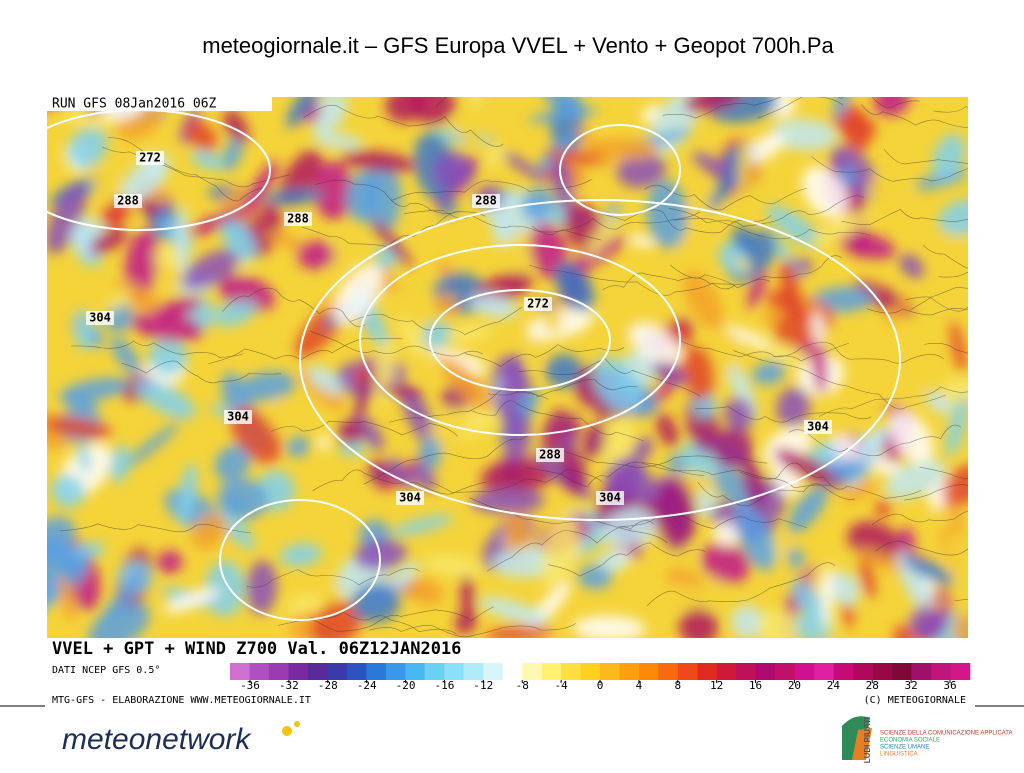 The image size is (1024, 773). Describe the element at coordinates (100, 318) in the screenshot. I see `contour-label: 304` at that location.